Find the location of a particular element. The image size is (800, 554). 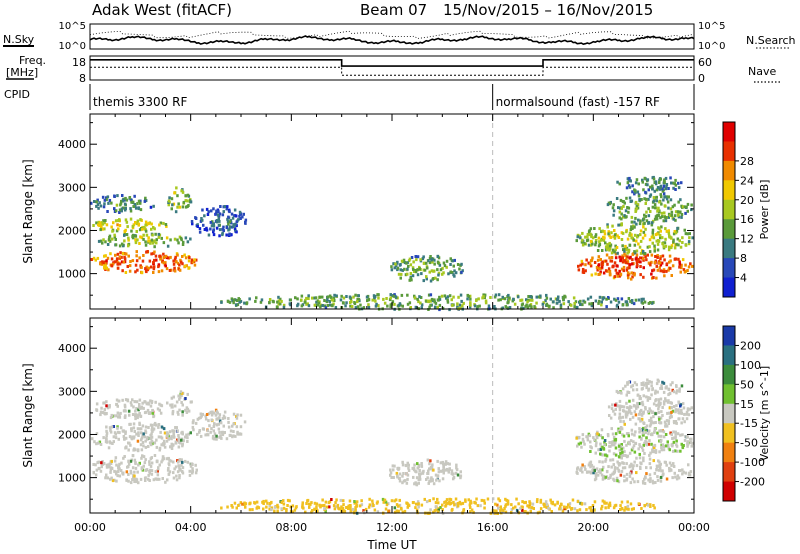

velocity-colorbar-swatch is located at coordinates (729, 413).